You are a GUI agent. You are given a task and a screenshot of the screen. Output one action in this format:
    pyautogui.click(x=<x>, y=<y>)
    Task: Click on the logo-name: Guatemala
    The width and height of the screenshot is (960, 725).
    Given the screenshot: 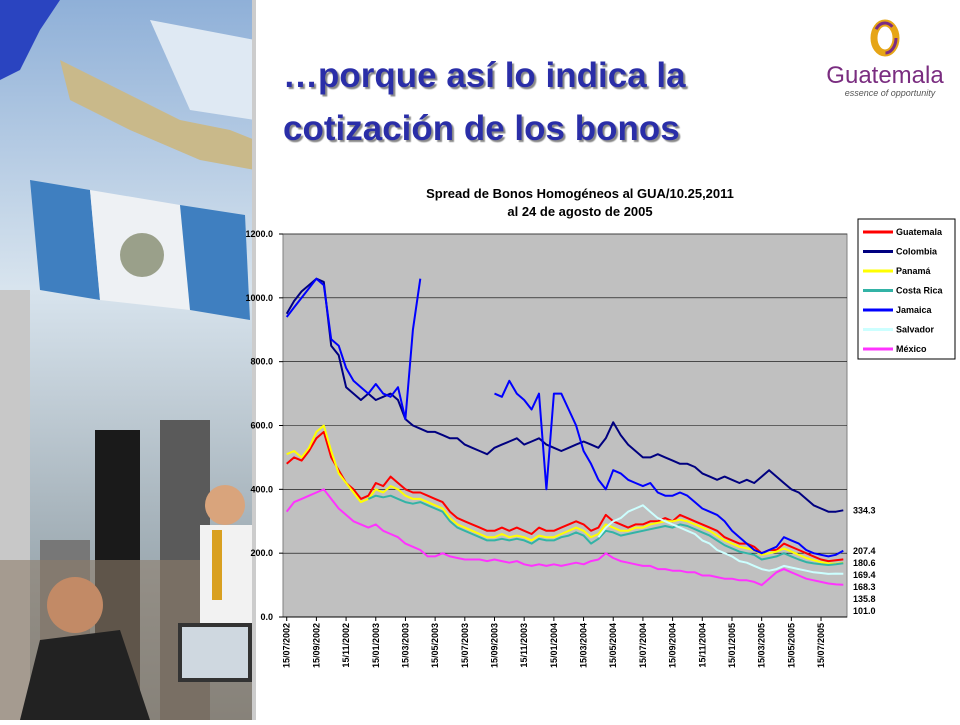 What is the action you would take?
    pyautogui.click(x=885, y=75)
    